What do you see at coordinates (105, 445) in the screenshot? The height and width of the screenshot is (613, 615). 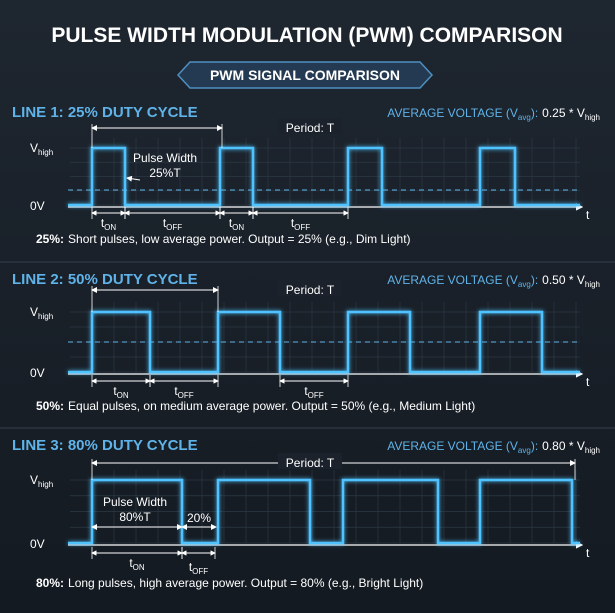 I see `panel-heading: LINE 3: 80% DUTY CYCLE` at bounding box center [105, 445].